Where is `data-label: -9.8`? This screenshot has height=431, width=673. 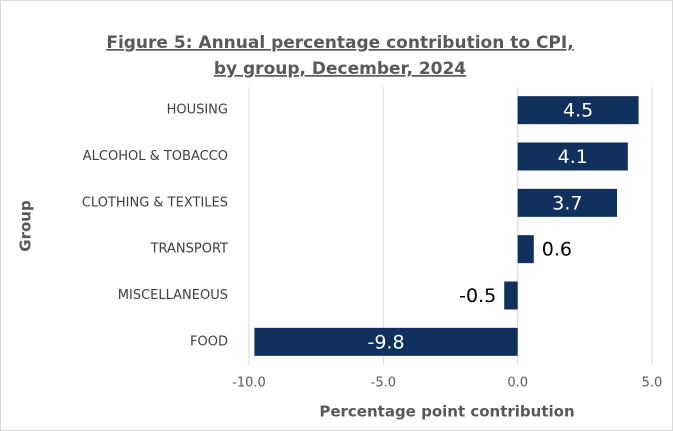 data-label: -9.8 is located at coordinates (385, 342).